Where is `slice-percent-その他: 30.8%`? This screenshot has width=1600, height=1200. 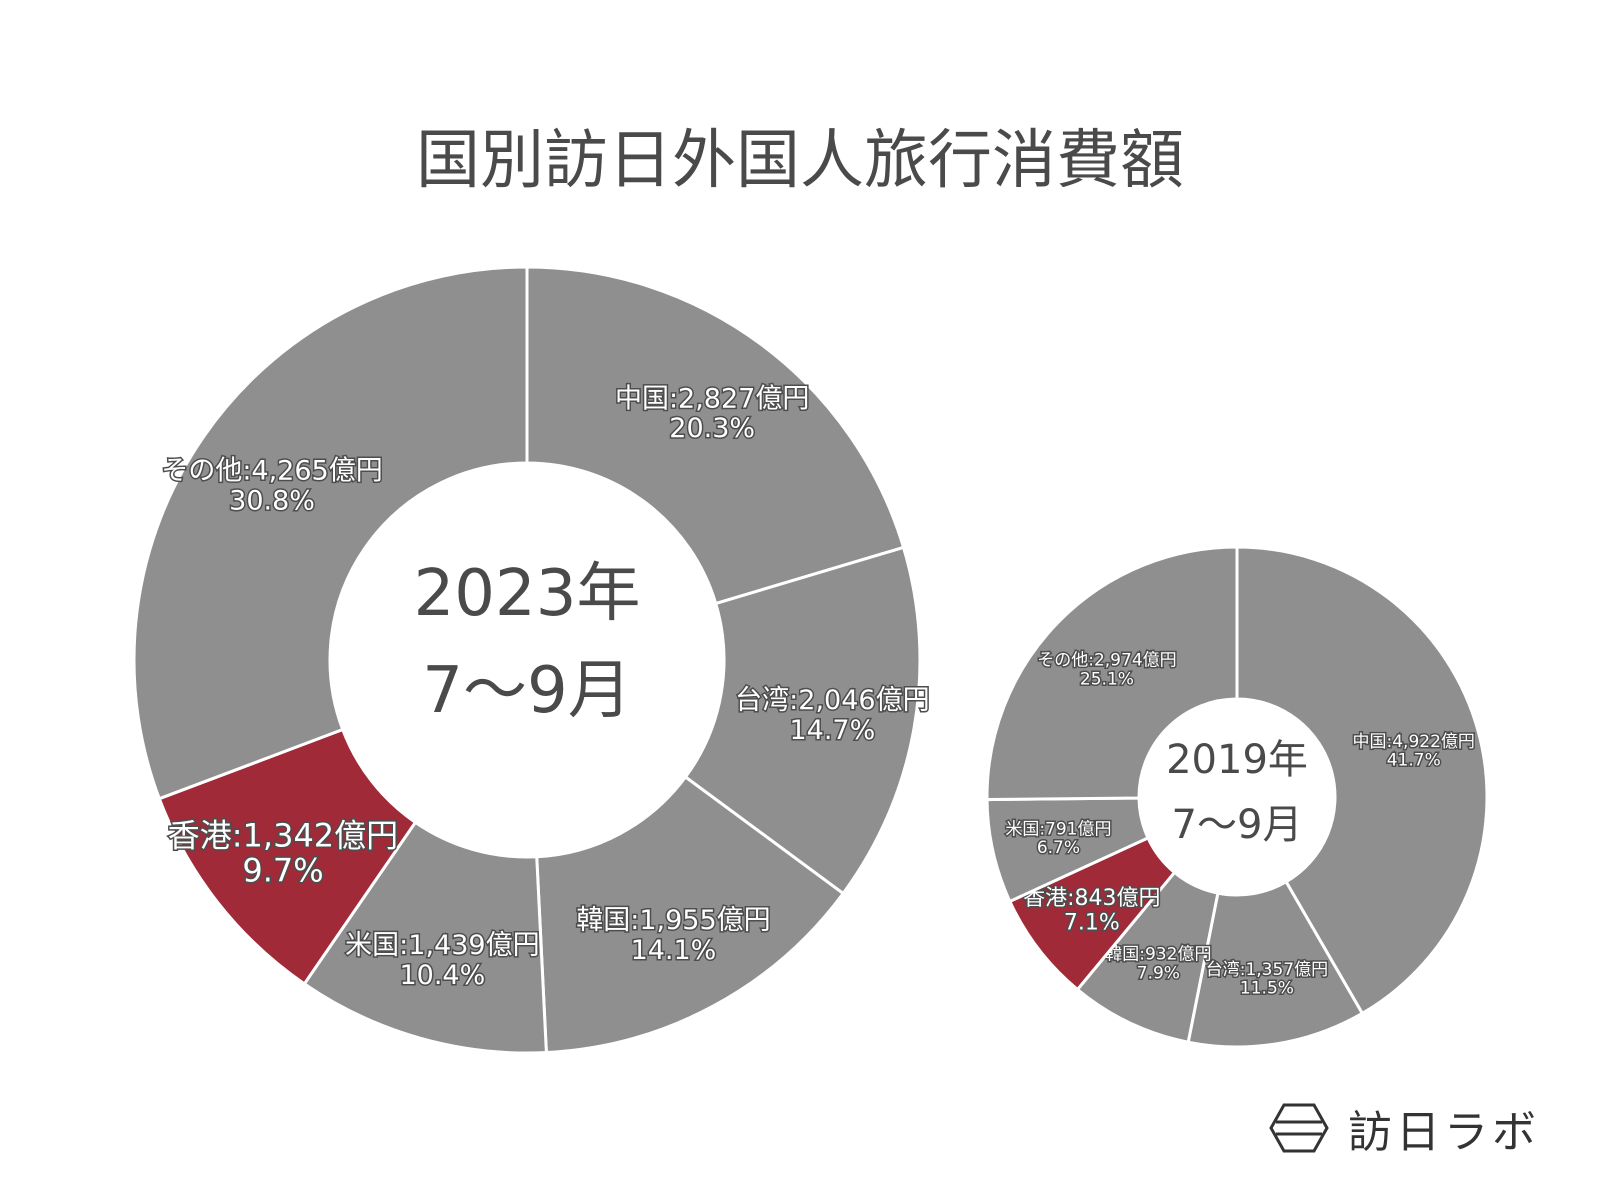 slice-percent-その他: 30.8% is located at coordinates (272, 500).